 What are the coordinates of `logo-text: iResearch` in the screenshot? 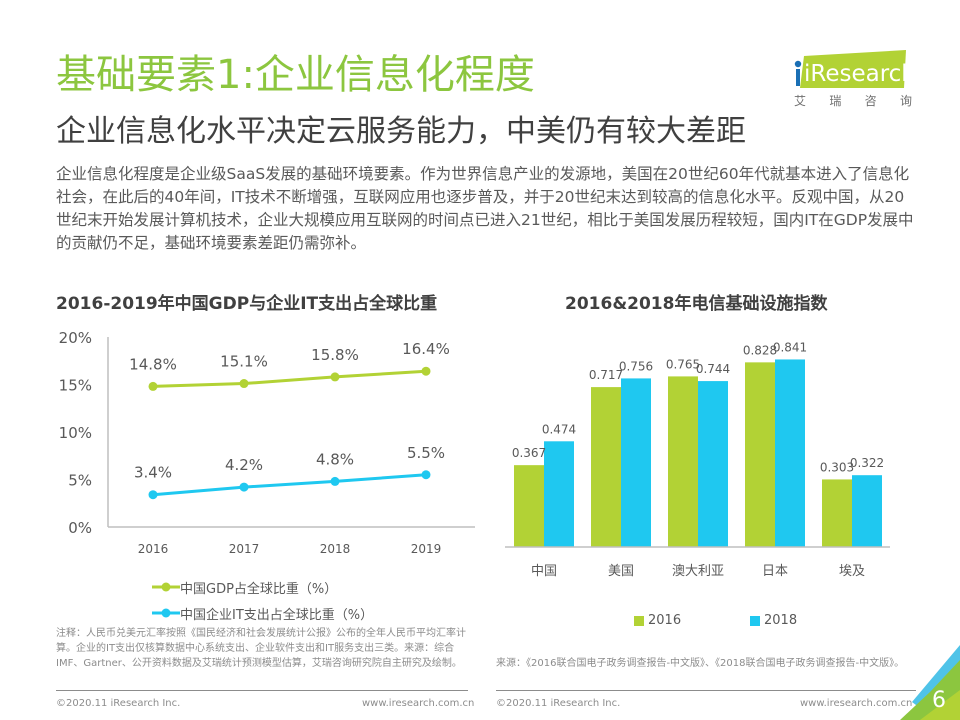 It's located at (855, 74).